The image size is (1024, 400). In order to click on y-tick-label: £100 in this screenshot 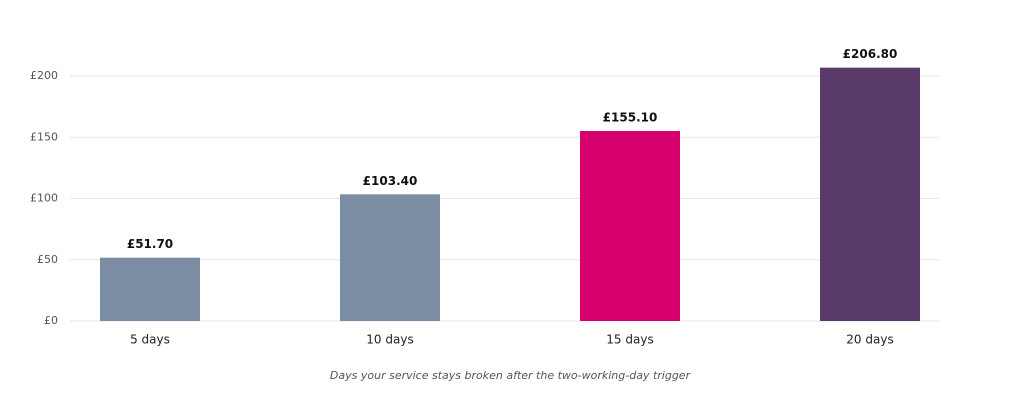, I will do `click(44, 198)`.